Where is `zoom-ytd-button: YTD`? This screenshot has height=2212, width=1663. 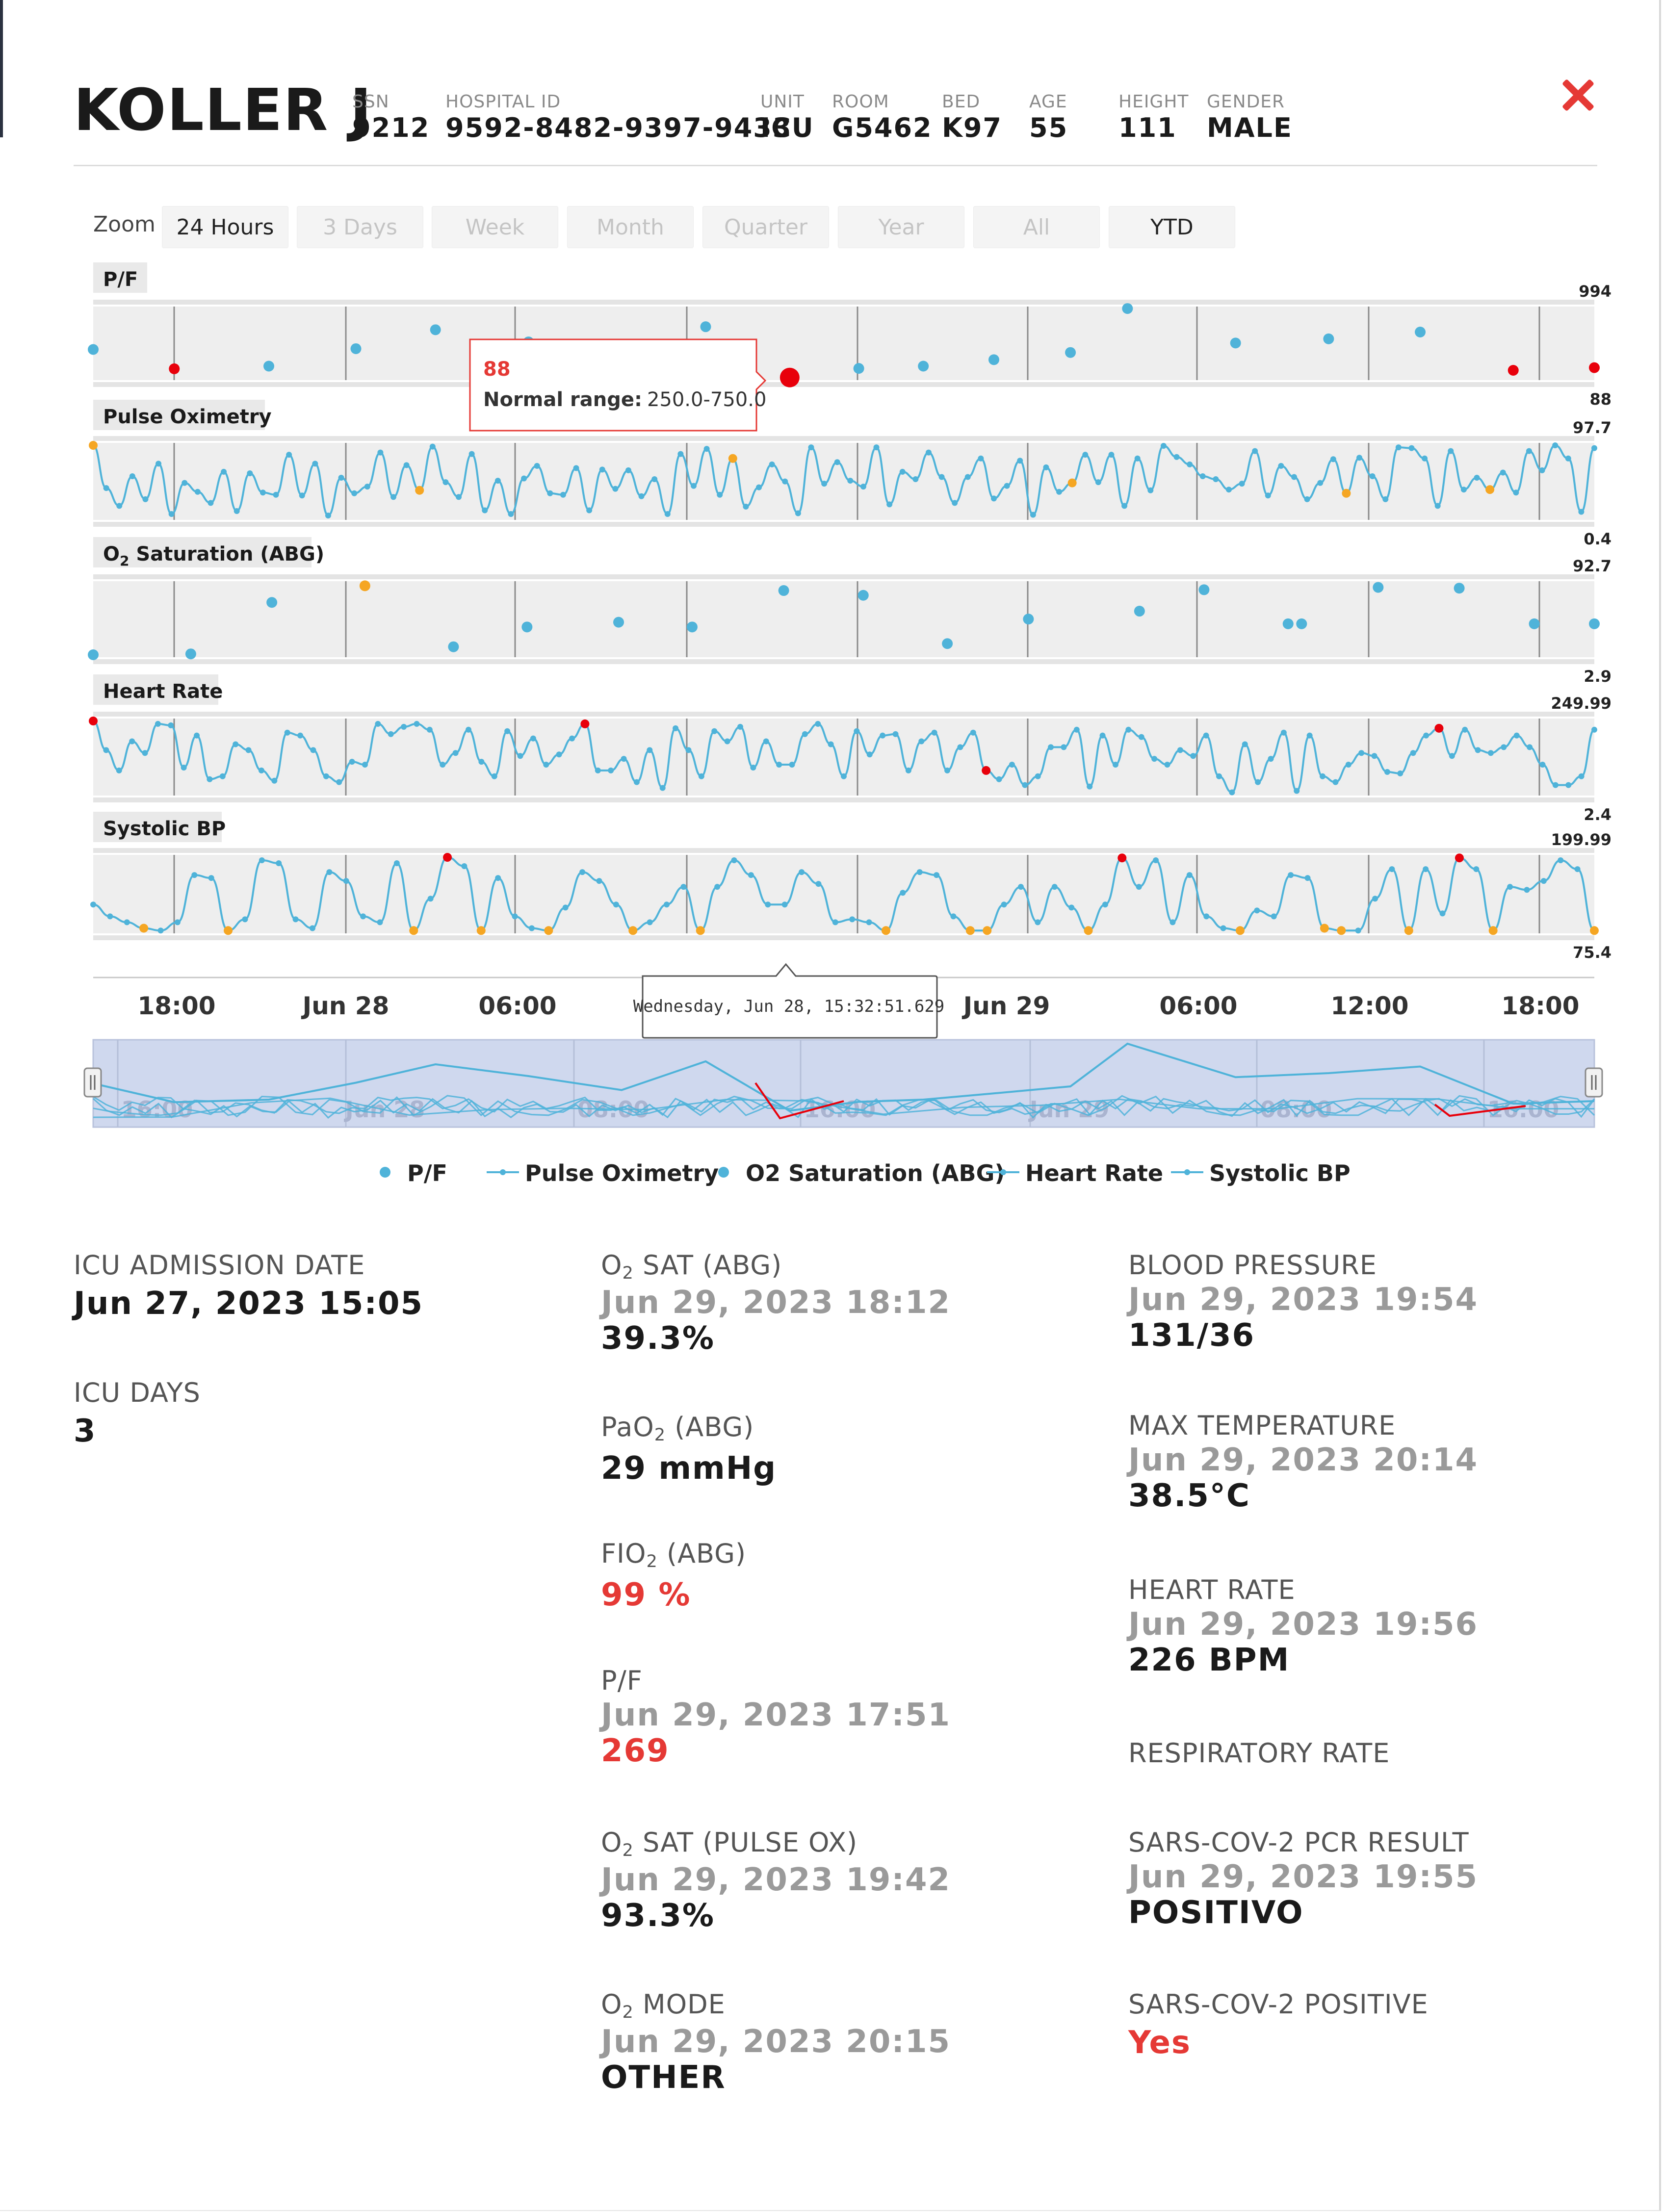
zoom-ytd-button: YTD is located at coordinates (1172, 227).